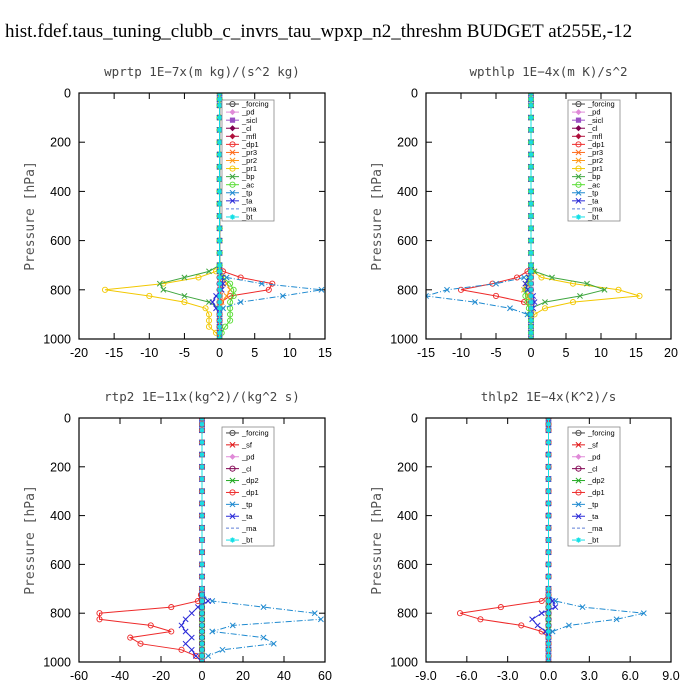 The width and height of the screenshot is (700, 700). I want to click on x-tick-label: 20, so click(243, 676).